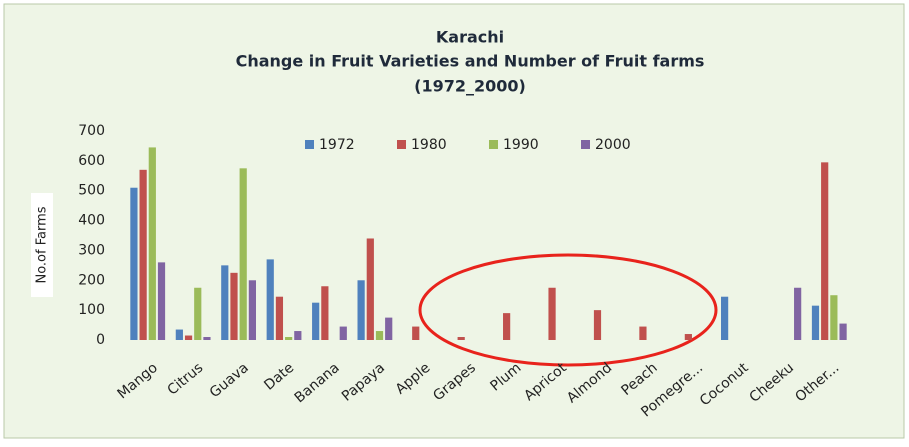 The width and height of the screenshot is (909, 447). I want to click on y-label-box, so click(42, 245).